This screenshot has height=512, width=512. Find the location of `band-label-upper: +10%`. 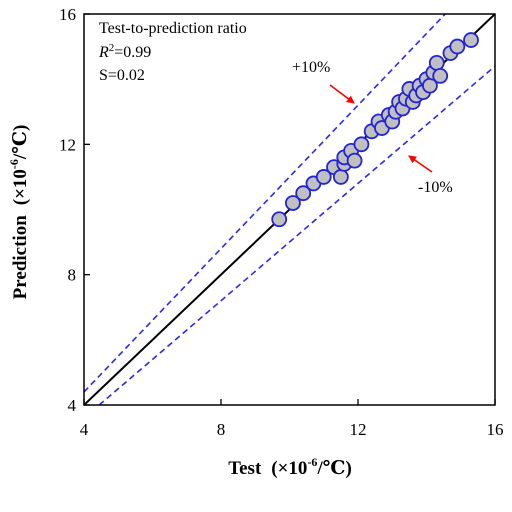

band-label-upper: +10% is located at coordinates (311, 67).